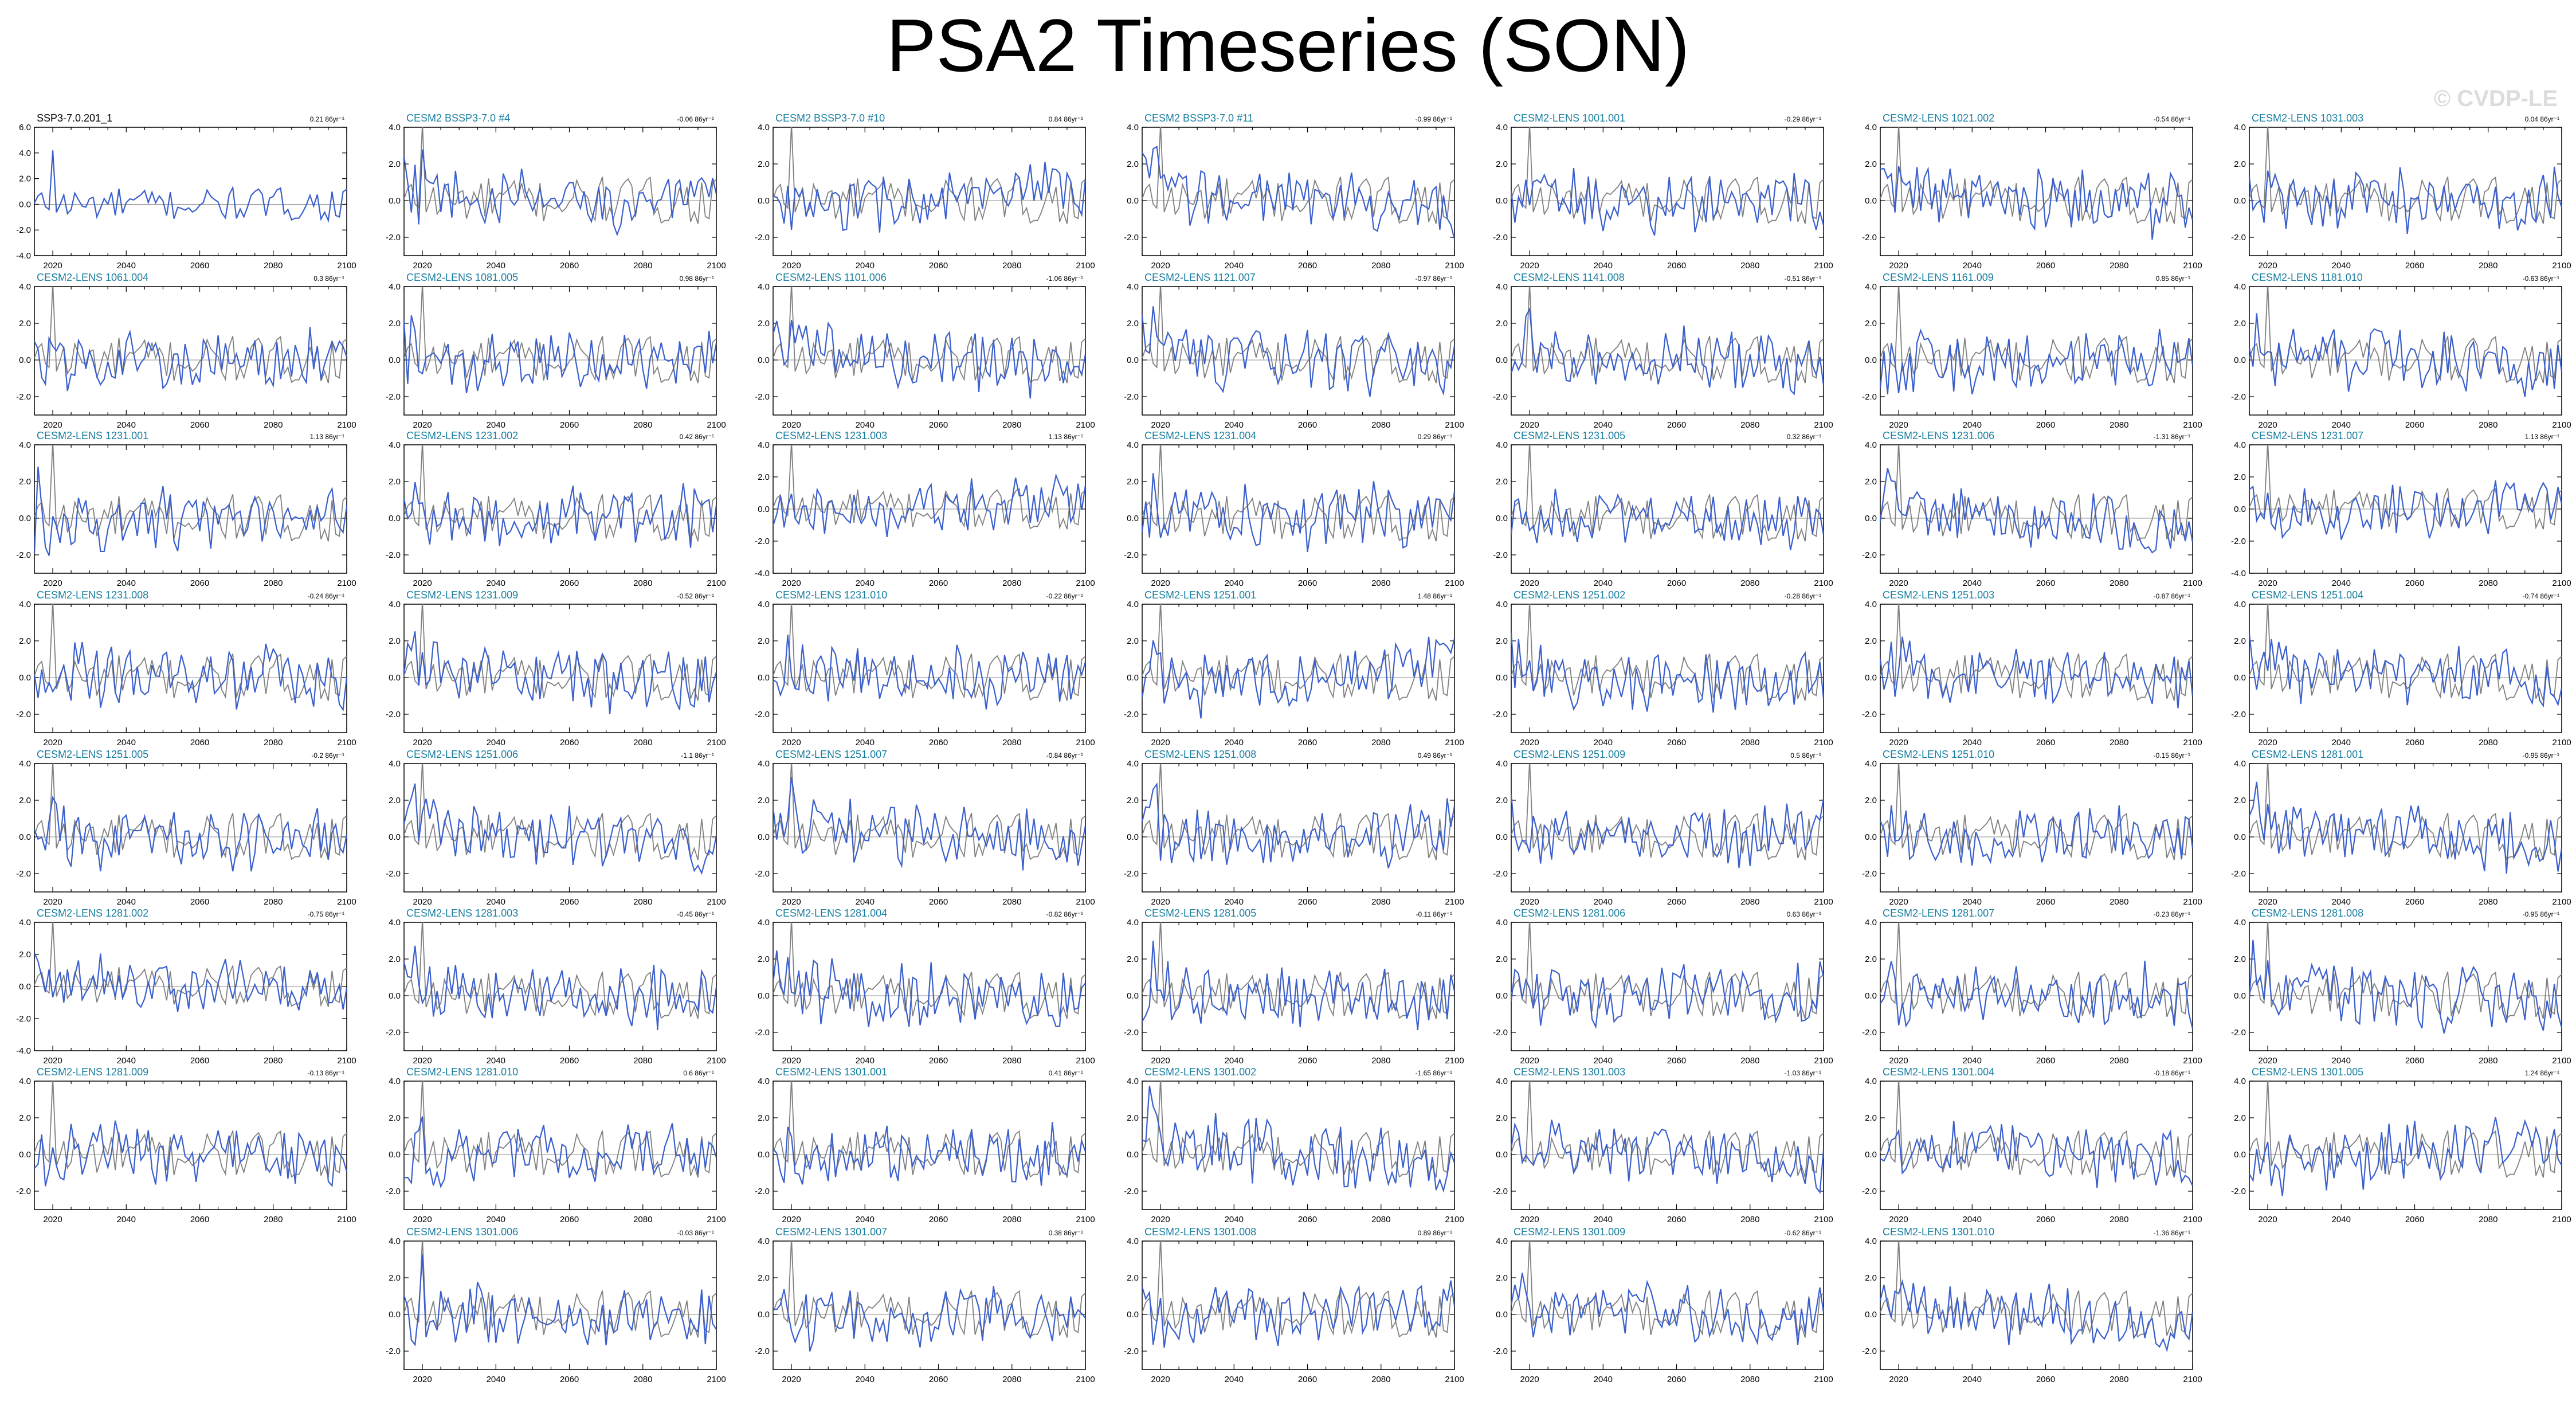 The image size is (2576, 1409). What do you see at coordinates (1938, 435) in the screenshot?
I see `panel-label: CESM2-LENS 1231.006` at bounding box center [1938, 435].